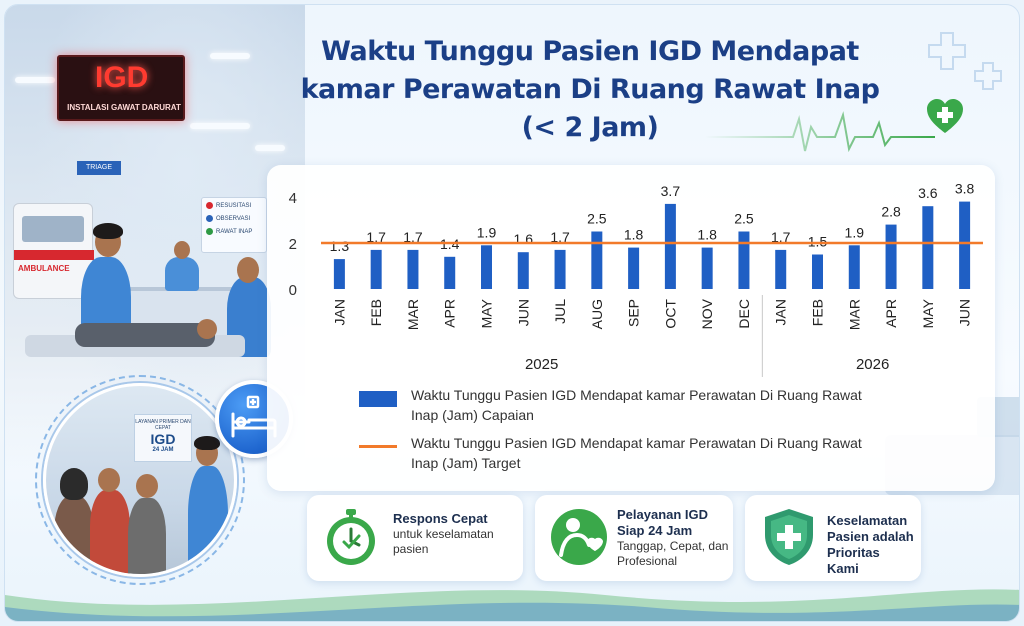 The width and height of the screenshot is (1024, 626). Describe the element at coordinates (671, 191) in the screenshot. I see `data-label: 3.7` at that location.